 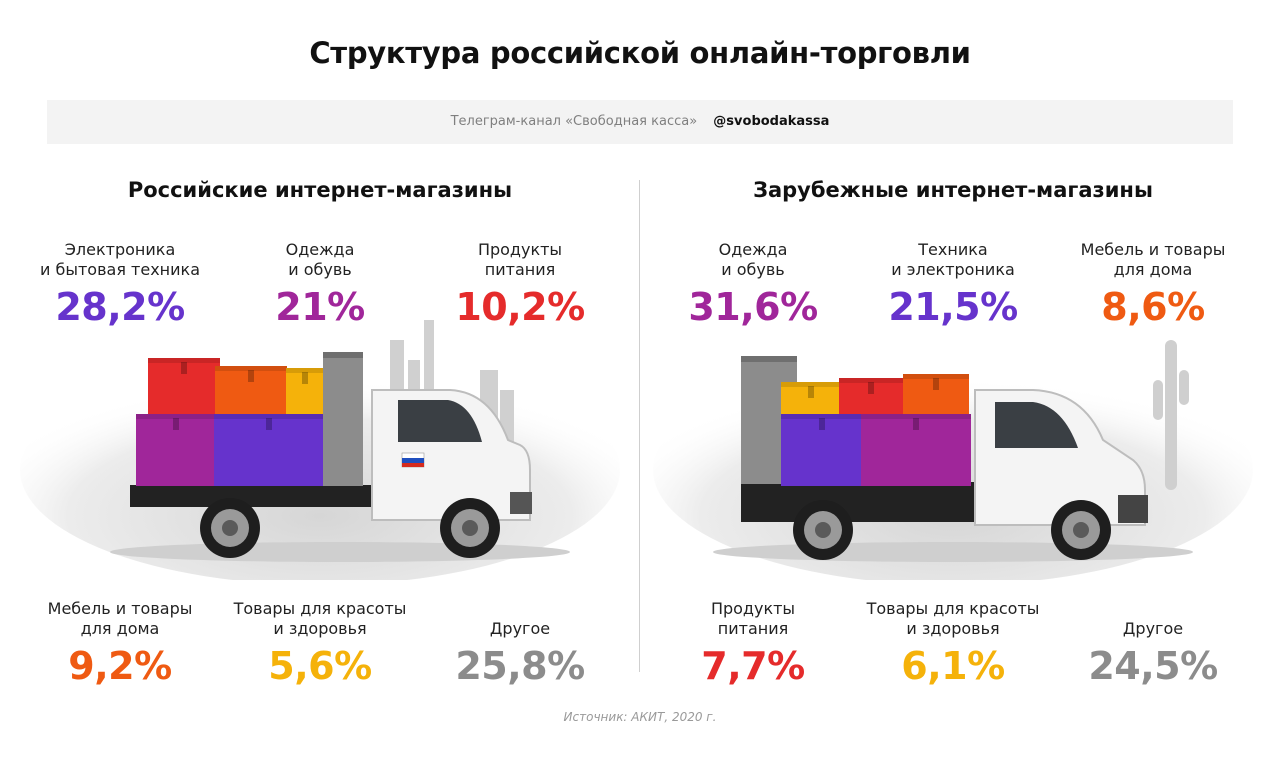 I want to click on stat-label: Одежда и обувь, so click(x=753, y=260).